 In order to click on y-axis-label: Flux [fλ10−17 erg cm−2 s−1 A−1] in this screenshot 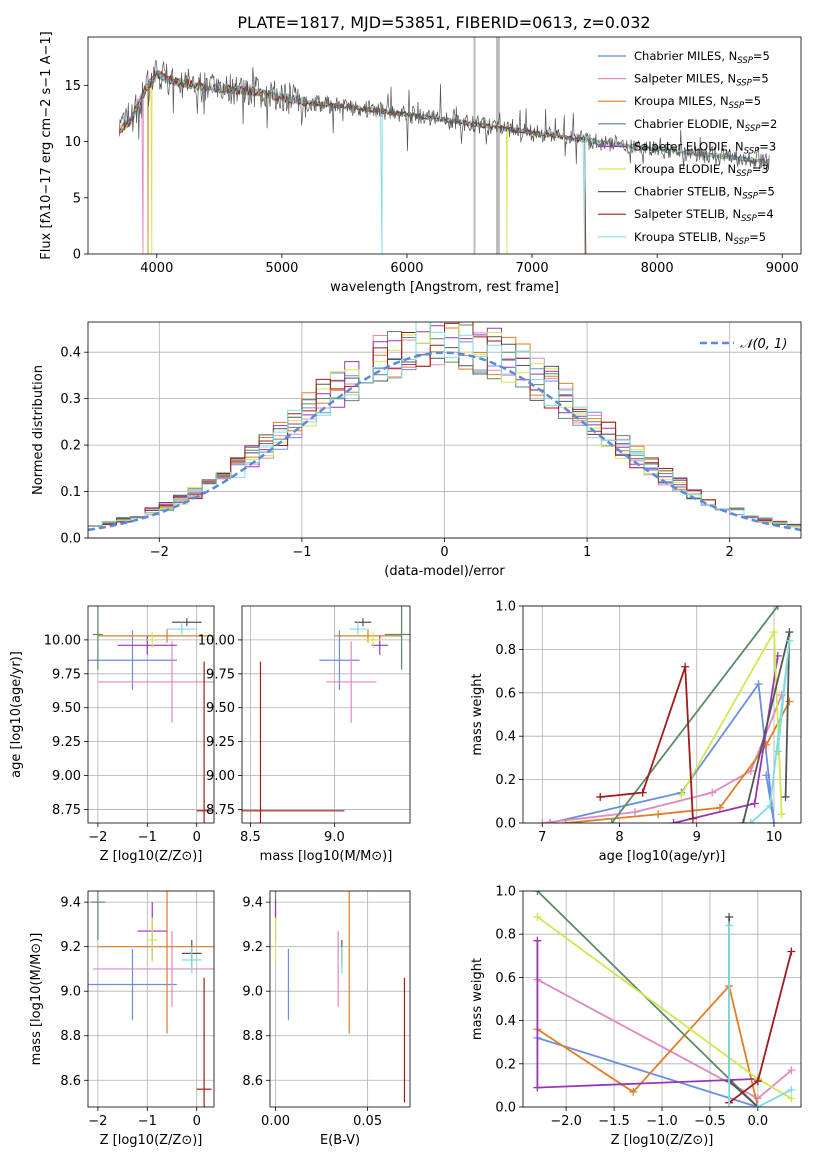, I will do `click(46, 145)`.